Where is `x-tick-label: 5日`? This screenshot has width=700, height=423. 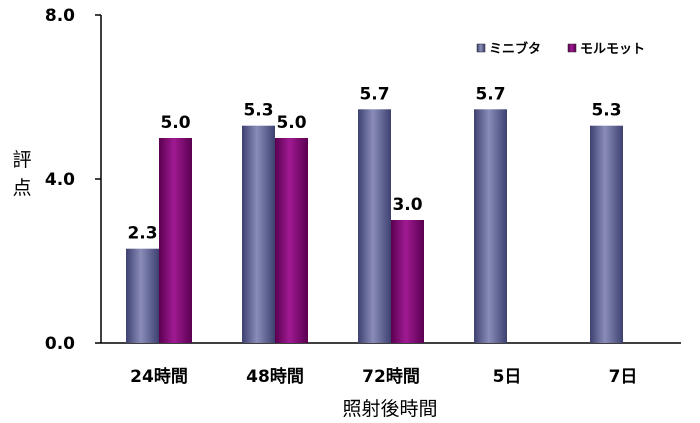
x-tick-label: 5日 is located at coordinates (507, 377).